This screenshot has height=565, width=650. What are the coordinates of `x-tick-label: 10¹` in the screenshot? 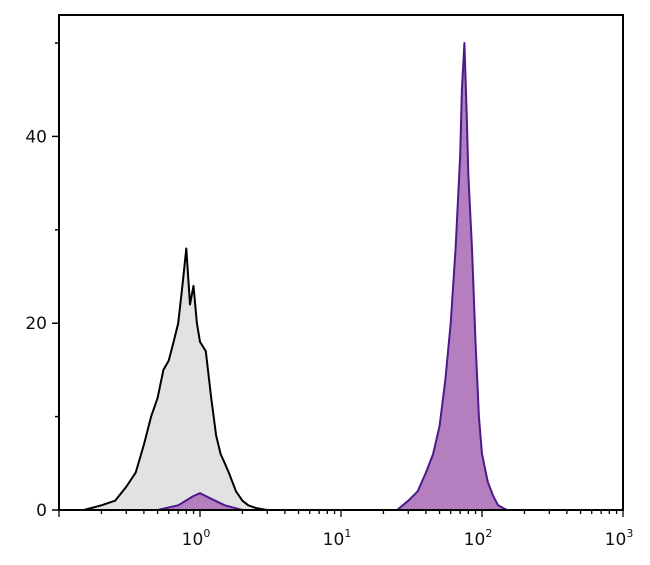 It's located at (337, 538).